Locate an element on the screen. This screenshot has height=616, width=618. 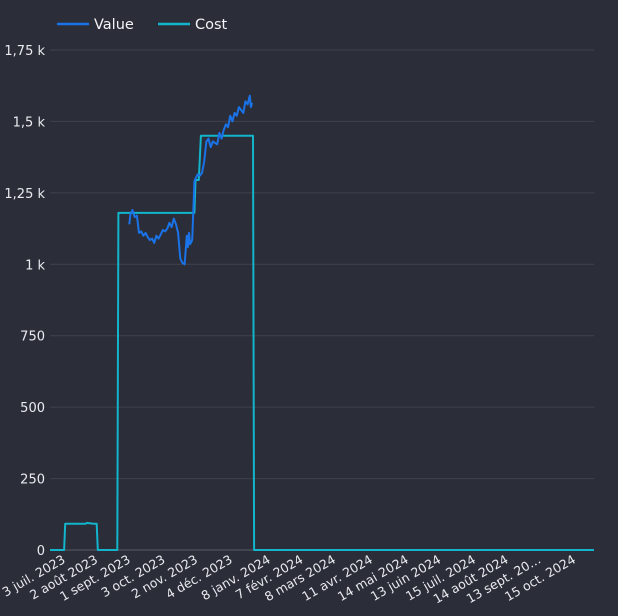
y-axis: 0 250 500 750 1 k 1,25 k 1,5 k 1,75 k is located at coordinates (24, 301).